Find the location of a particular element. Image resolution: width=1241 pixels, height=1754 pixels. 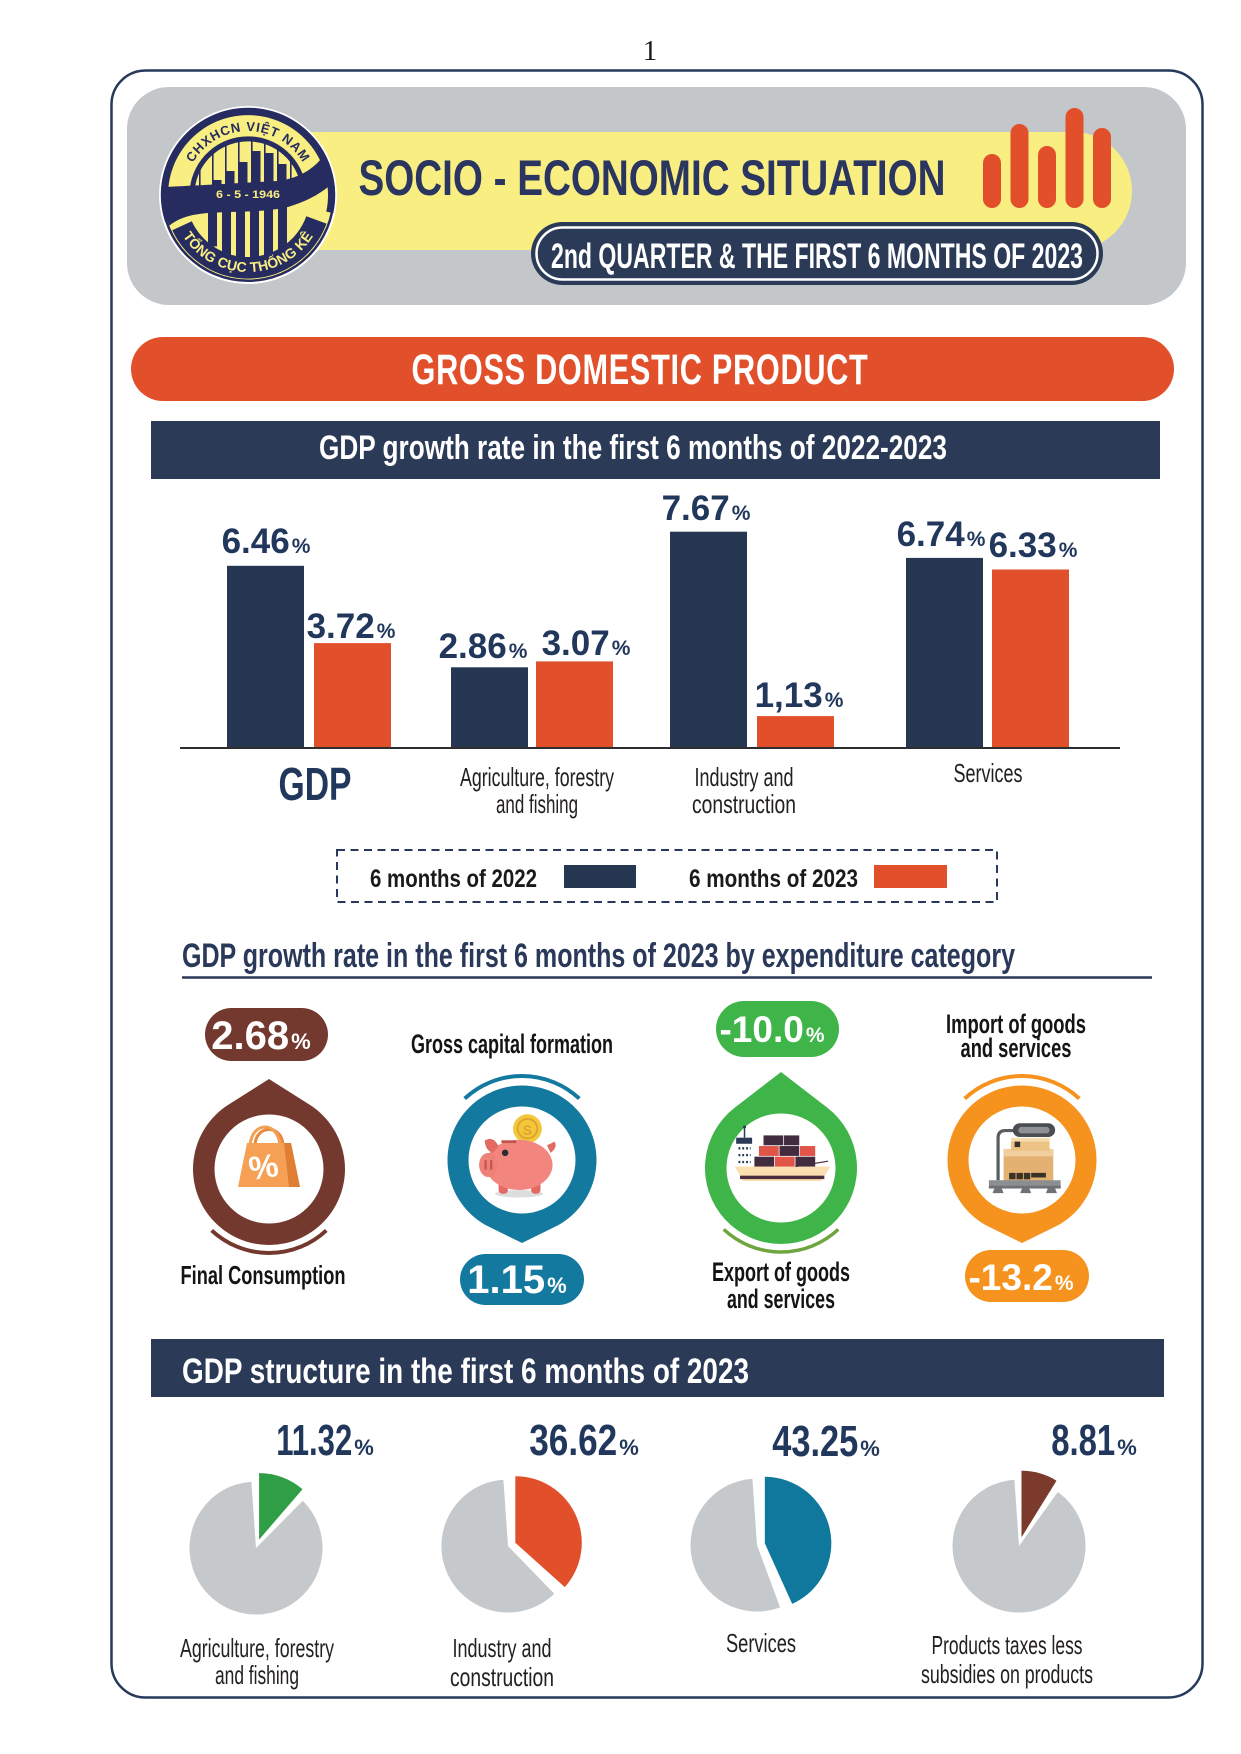

svg-text: 7.67% is located at coordinates (706, 508).